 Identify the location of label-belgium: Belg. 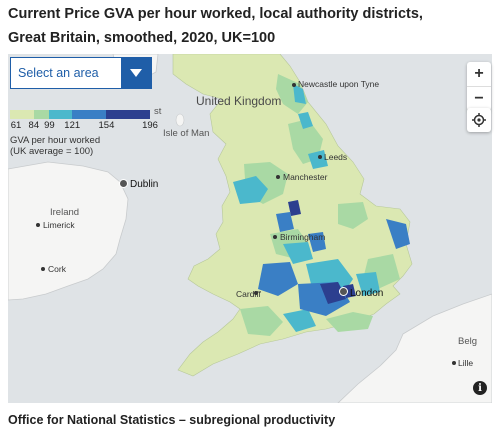
(468, 341).